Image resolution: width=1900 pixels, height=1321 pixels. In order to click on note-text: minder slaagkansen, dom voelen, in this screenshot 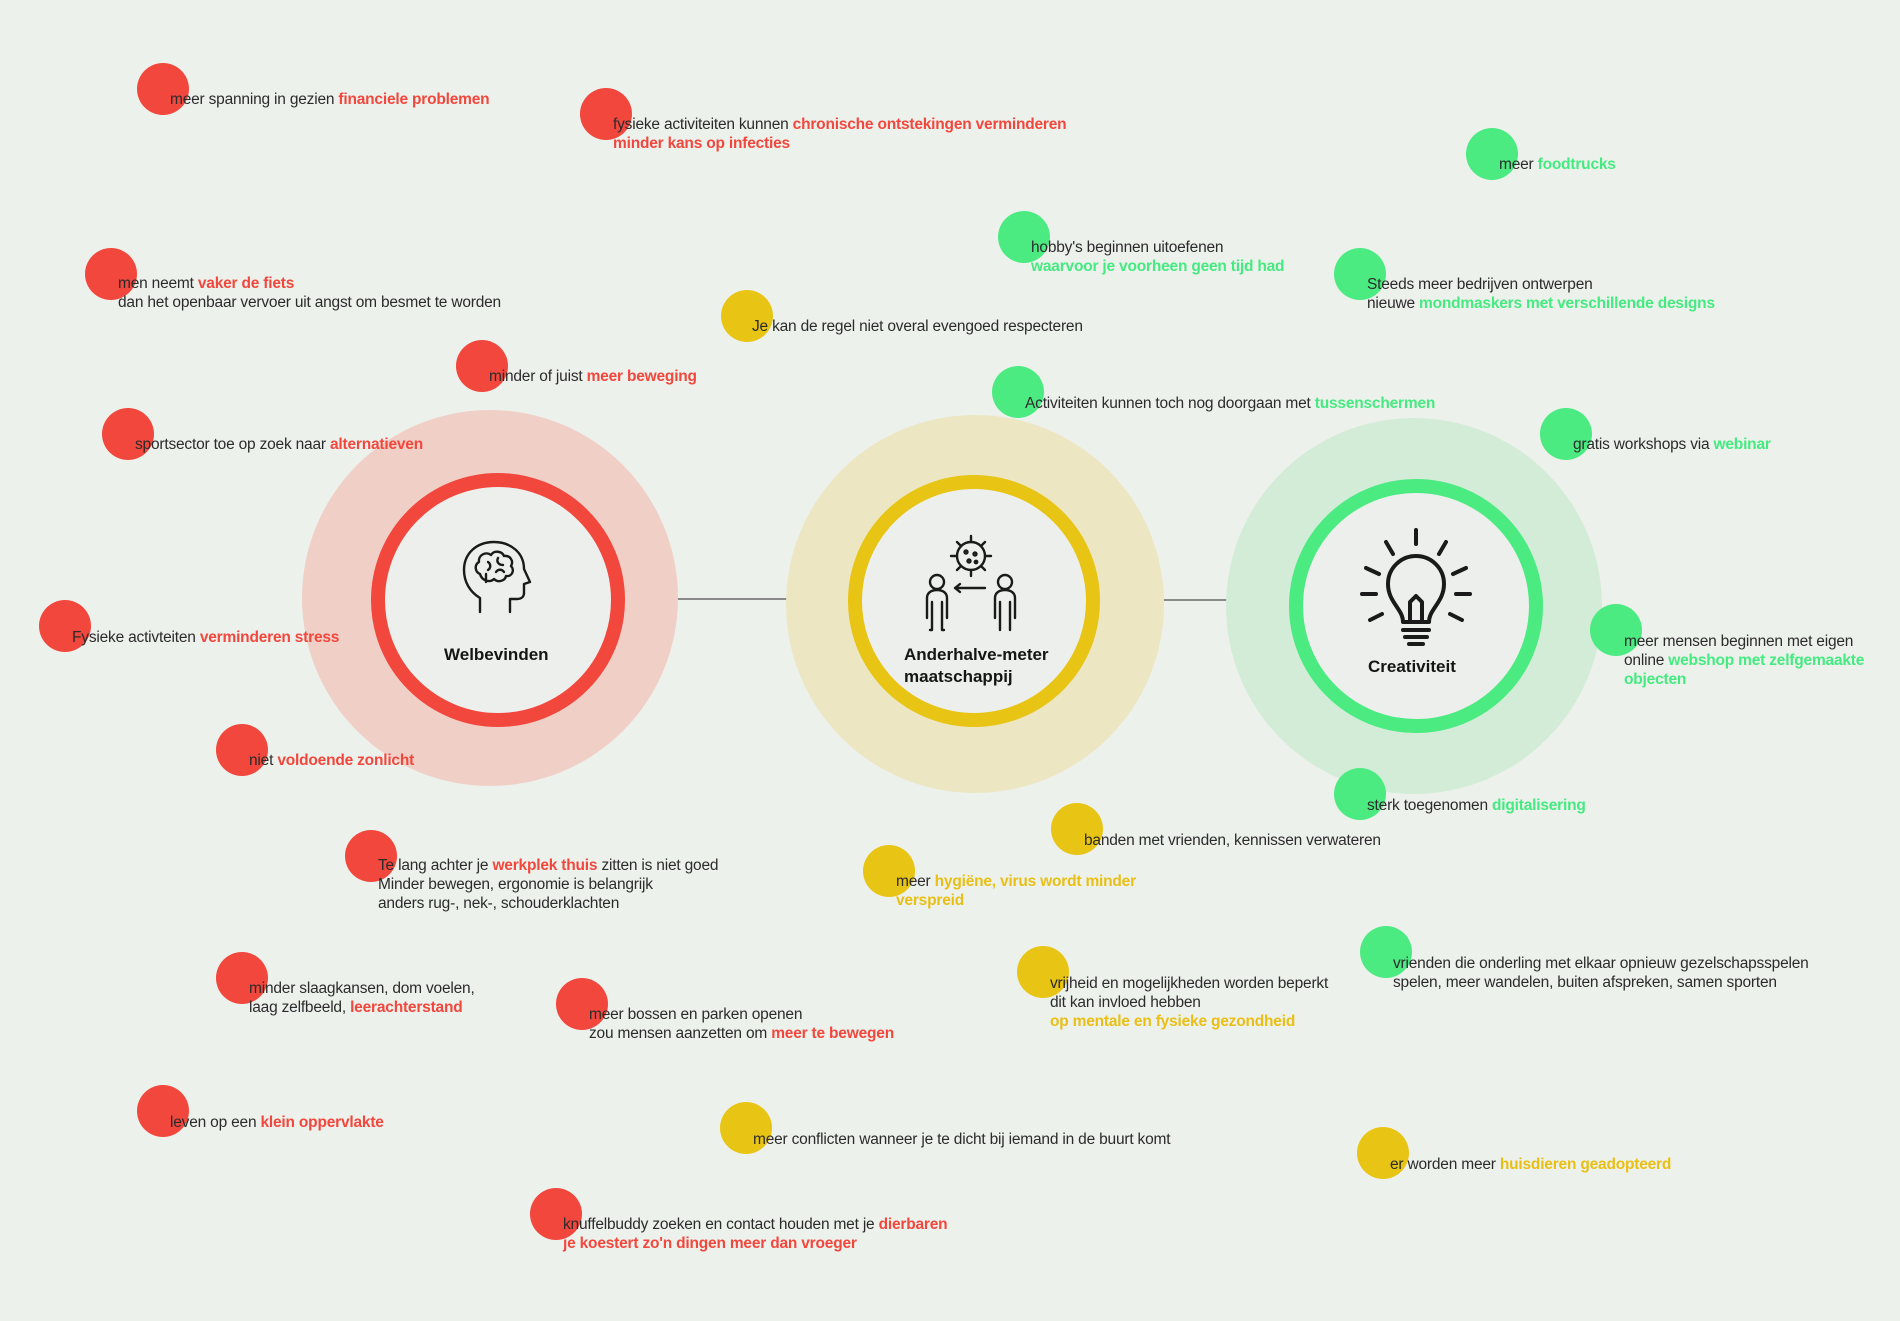, I will do `click(362, 988)`.